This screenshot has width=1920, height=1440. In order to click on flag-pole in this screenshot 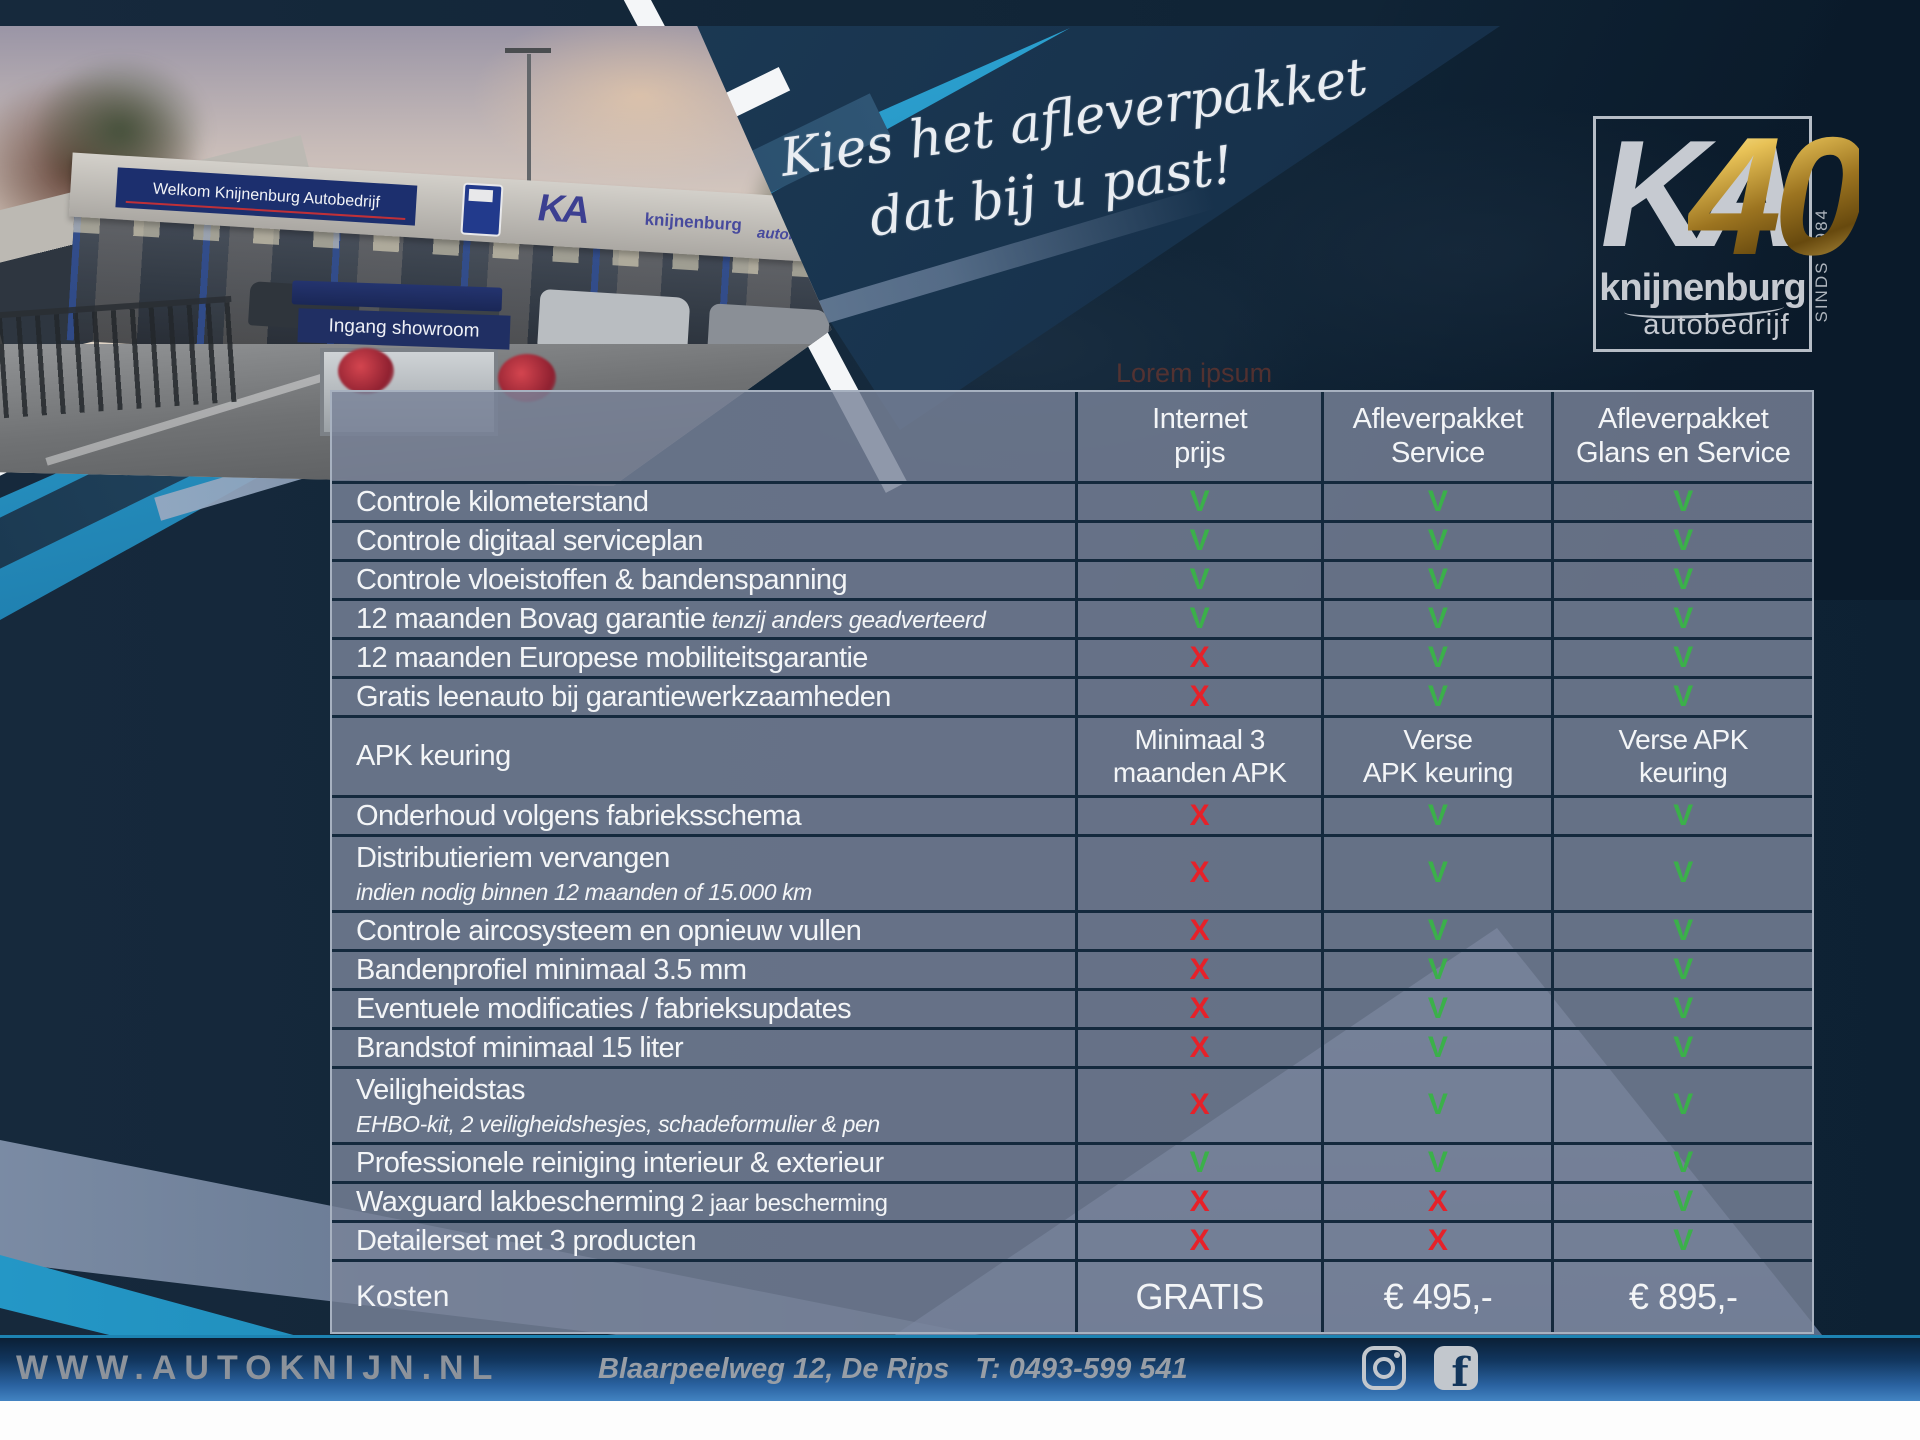, I will do `click(529, 129)`.